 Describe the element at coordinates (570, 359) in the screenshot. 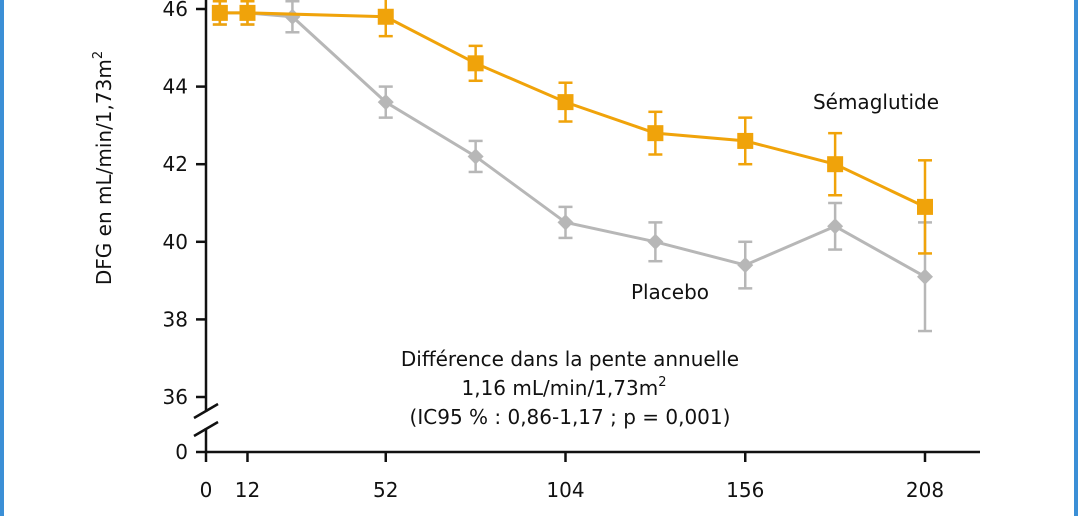

I see `annotation-line-1: Différence dans la pente annuelle` at that location.